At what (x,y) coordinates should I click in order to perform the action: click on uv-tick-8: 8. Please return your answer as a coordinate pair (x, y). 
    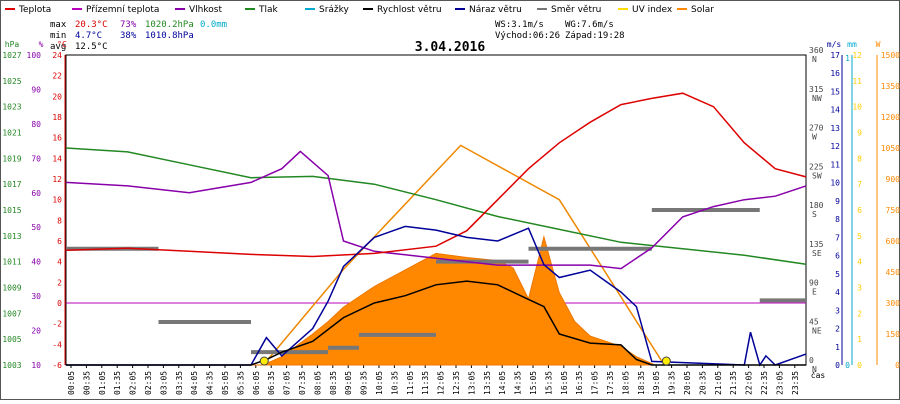
    Looking at the image, I should click on (859, 158).